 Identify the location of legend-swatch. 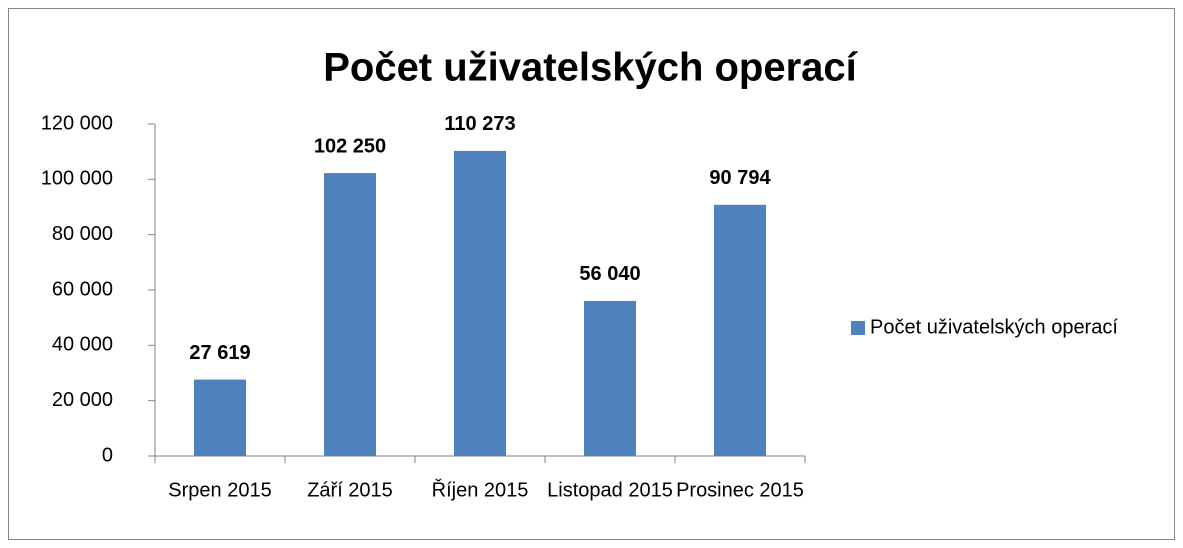
(858, 328).